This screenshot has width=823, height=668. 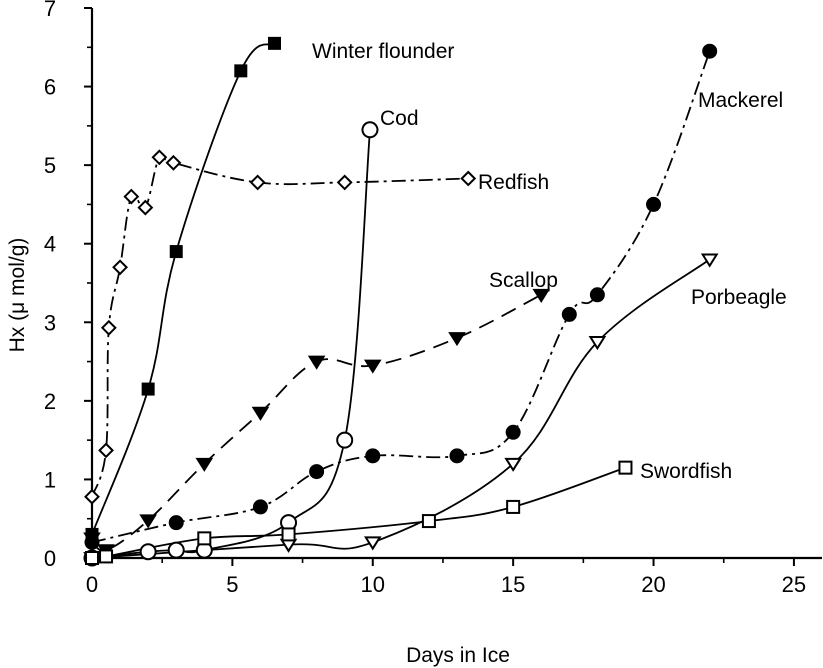 I want to click on series-label-scallop: Scallop, so click(x=523, y=280).